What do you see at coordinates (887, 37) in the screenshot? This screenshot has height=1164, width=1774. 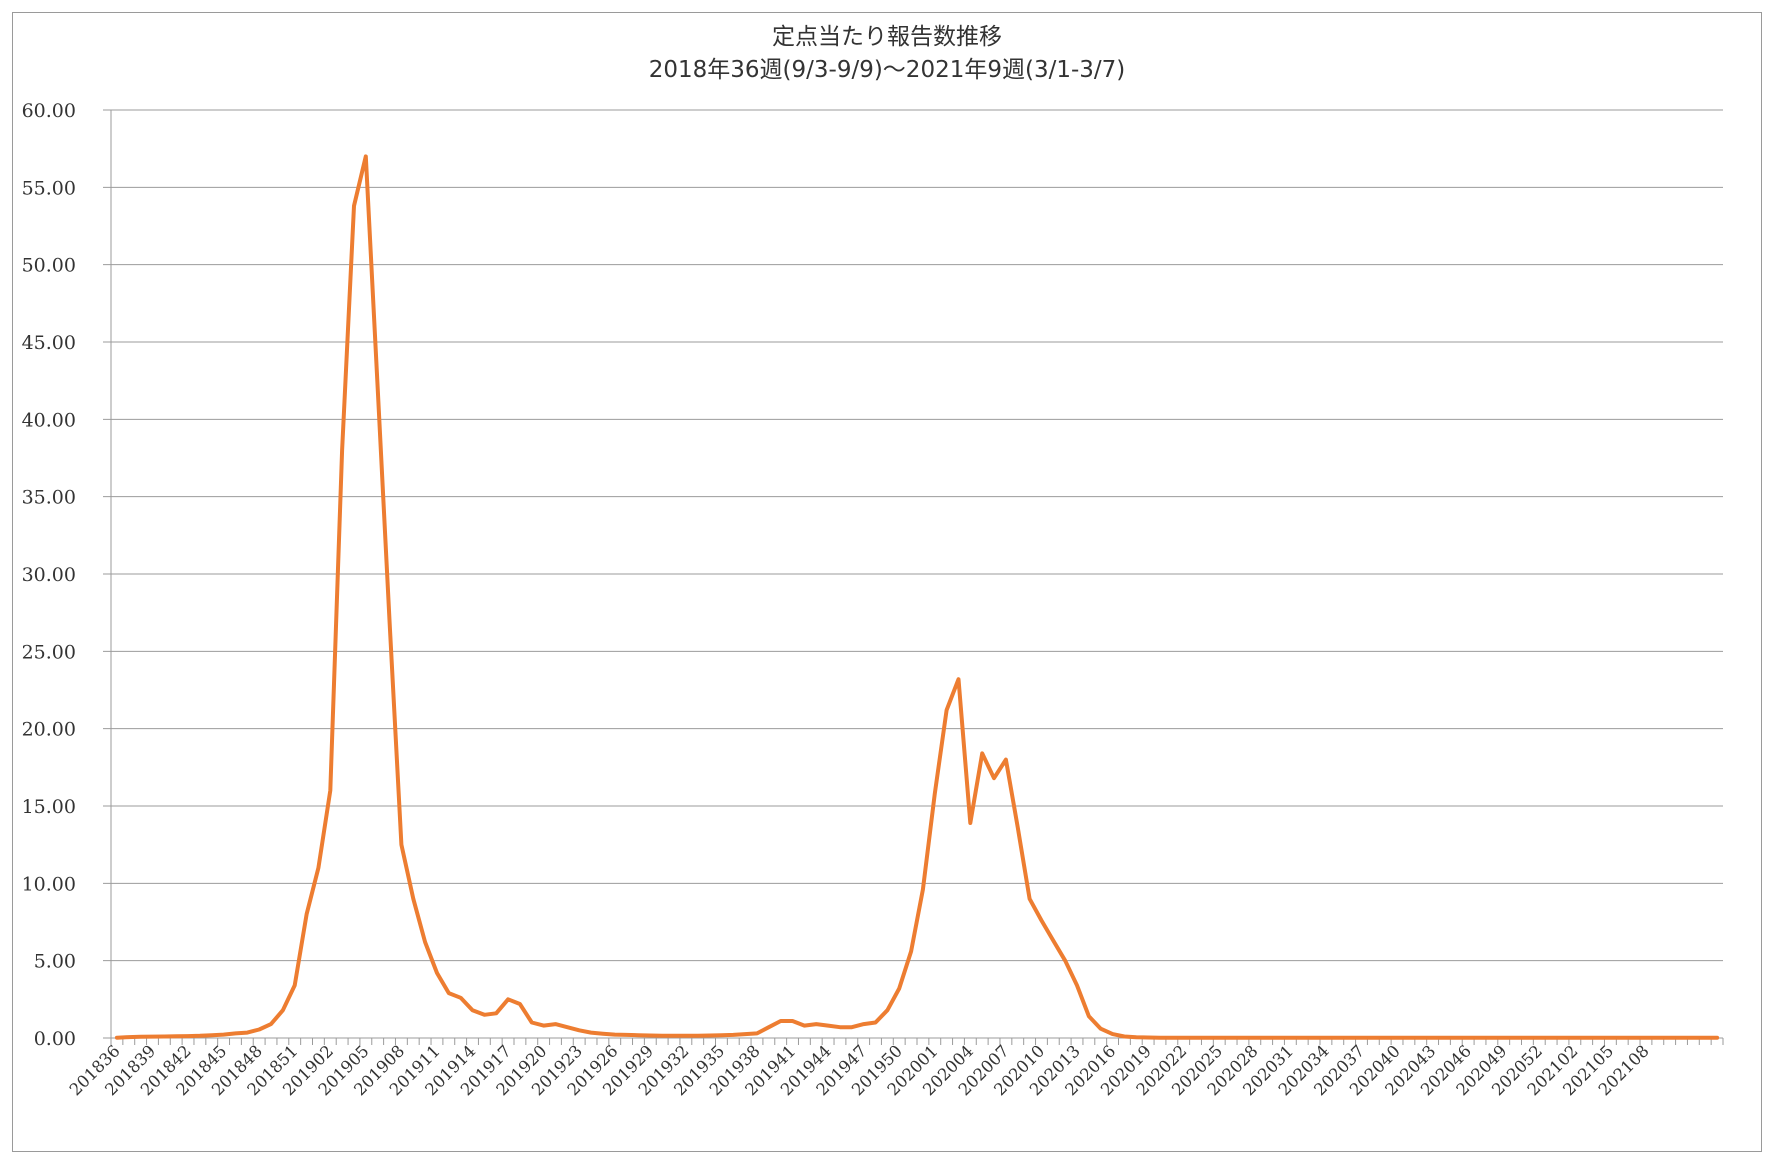 I see `chart-title: 定点当たり報告数推移` at bounding box center [887, 37].